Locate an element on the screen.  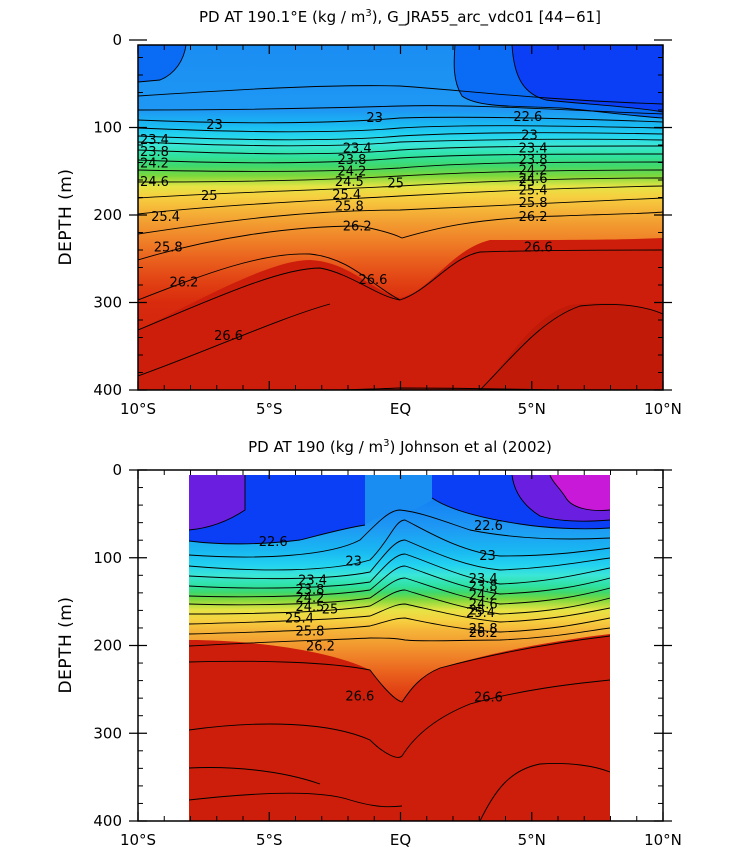
panel1-deep-darkred-region is located at coordinates (571, 346).